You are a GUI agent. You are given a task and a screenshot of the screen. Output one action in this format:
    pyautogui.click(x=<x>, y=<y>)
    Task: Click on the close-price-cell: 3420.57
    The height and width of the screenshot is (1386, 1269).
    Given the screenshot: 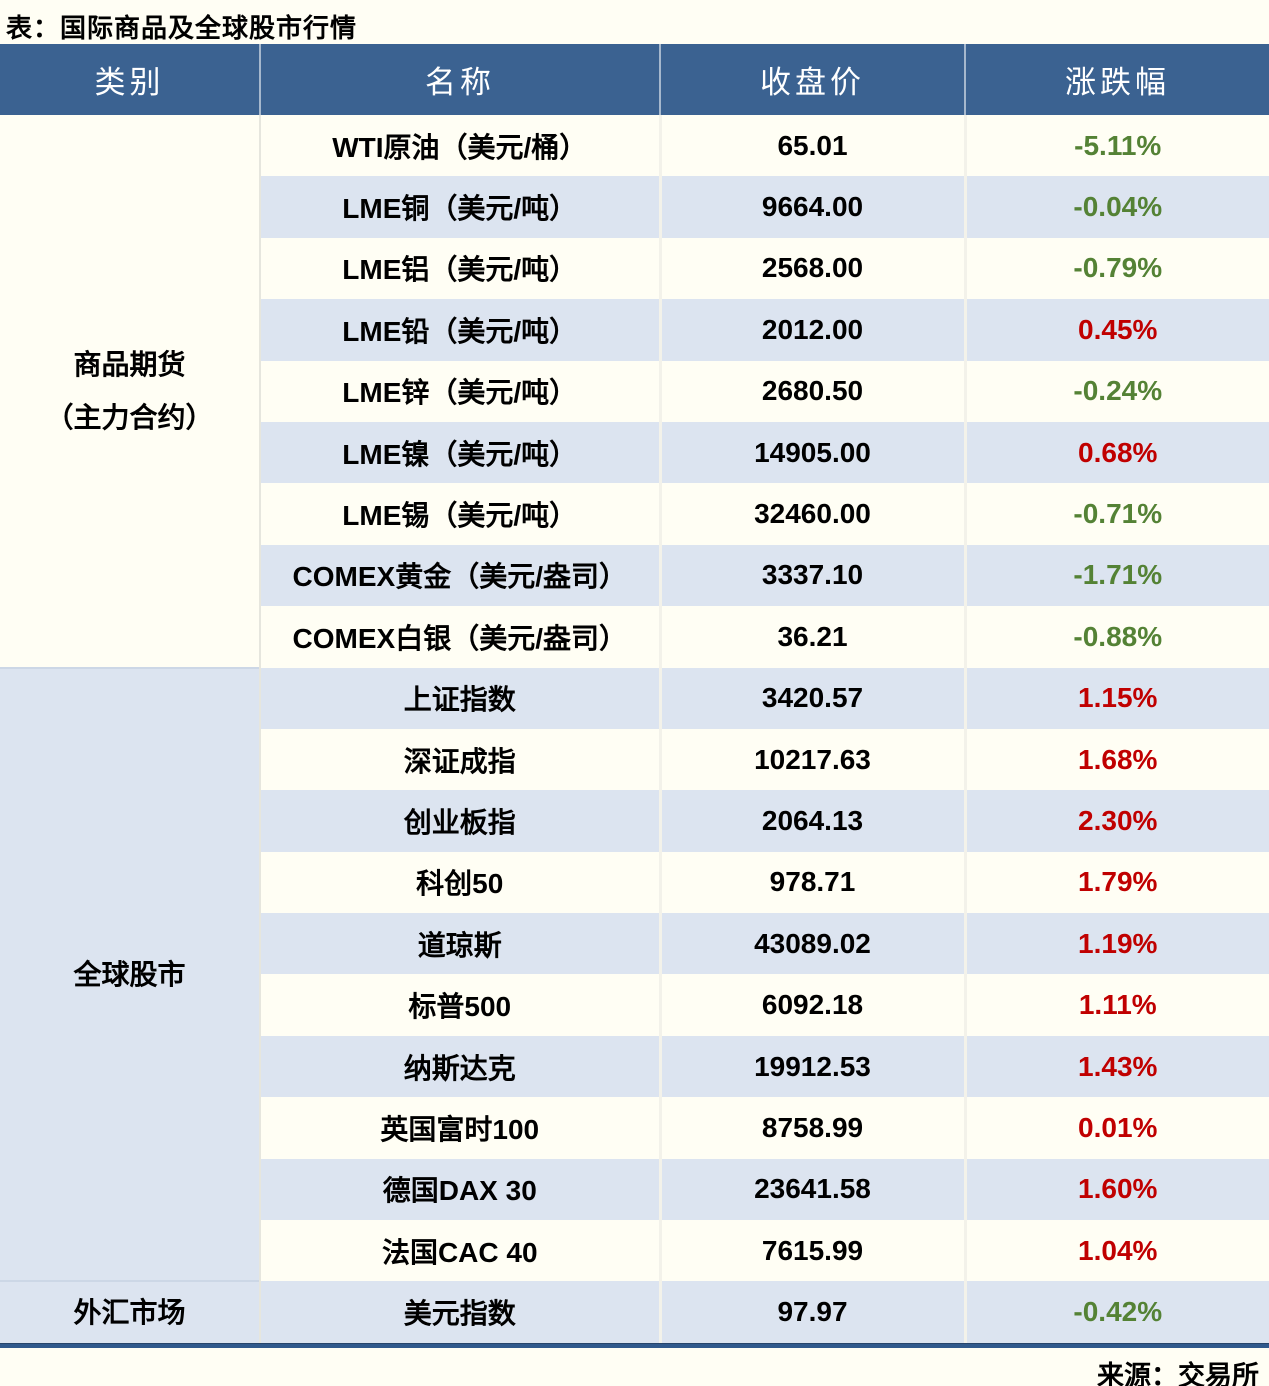 What is the action you would take?
    pyautogui.click(x=813, y=698)
    